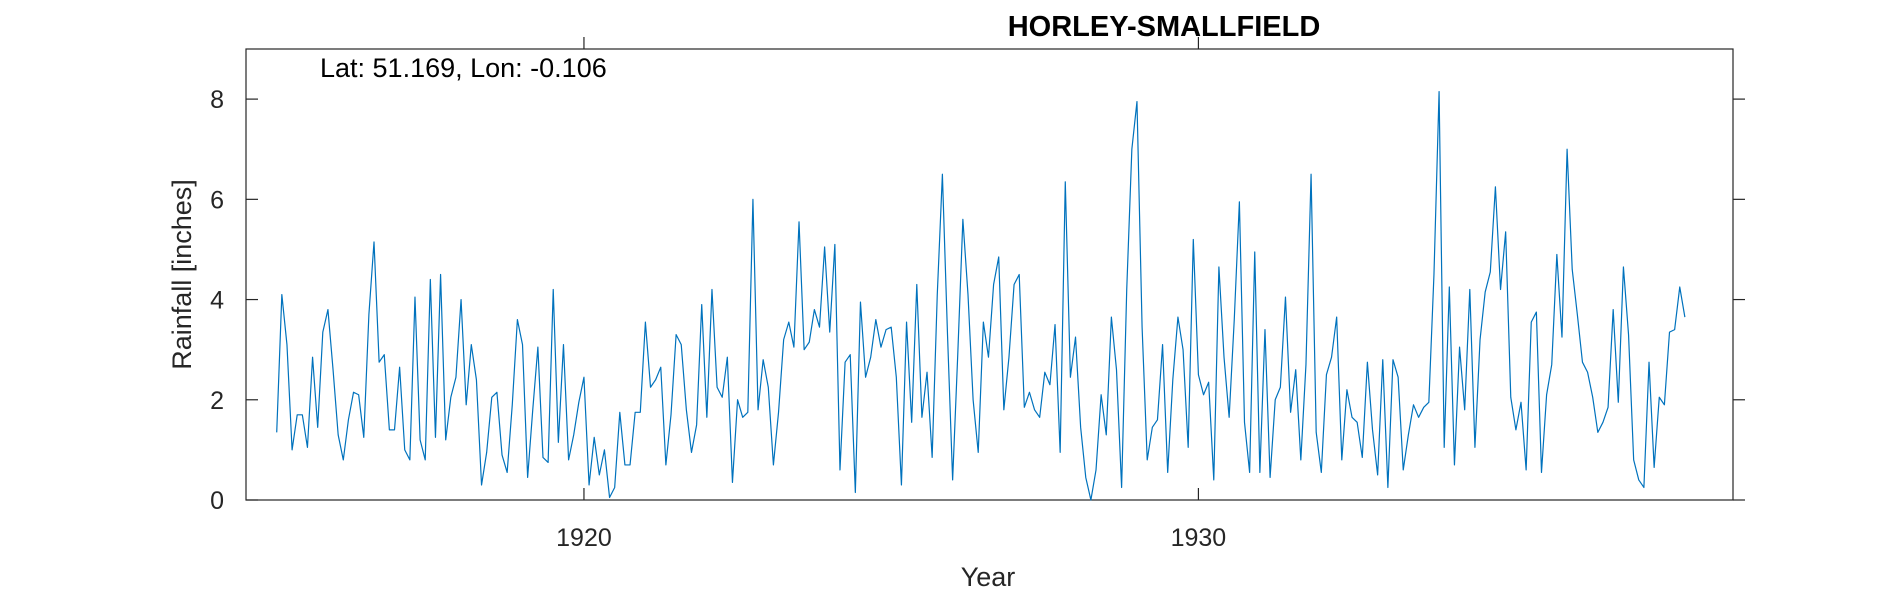 The image size is (1890, 591). What do you see at coordinates (217, 200) in the screenshot?
I see `y-tick-label: 6` at bounding box center [217, 200].